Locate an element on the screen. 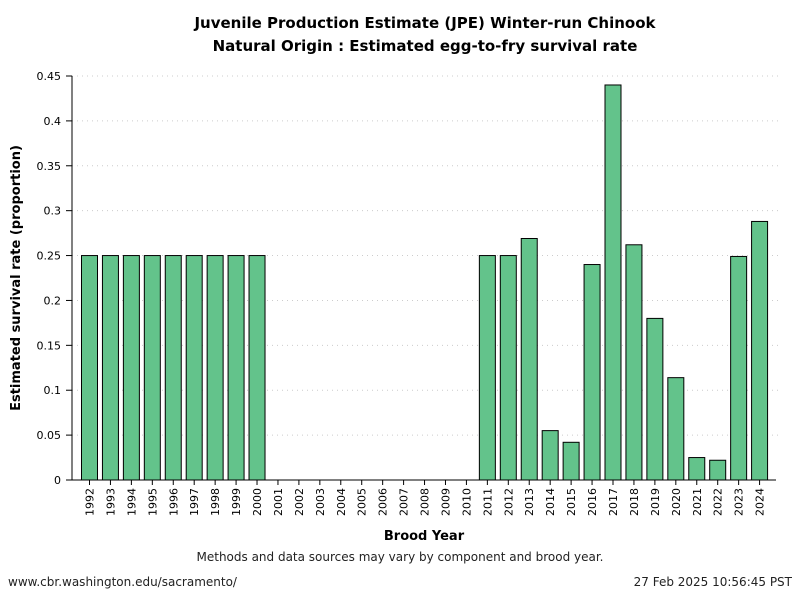 The width and height of the screenshot is (800, 600). source-url: www.cbr.washington.edu/sacramento/ is located at coordinates (122, 582).